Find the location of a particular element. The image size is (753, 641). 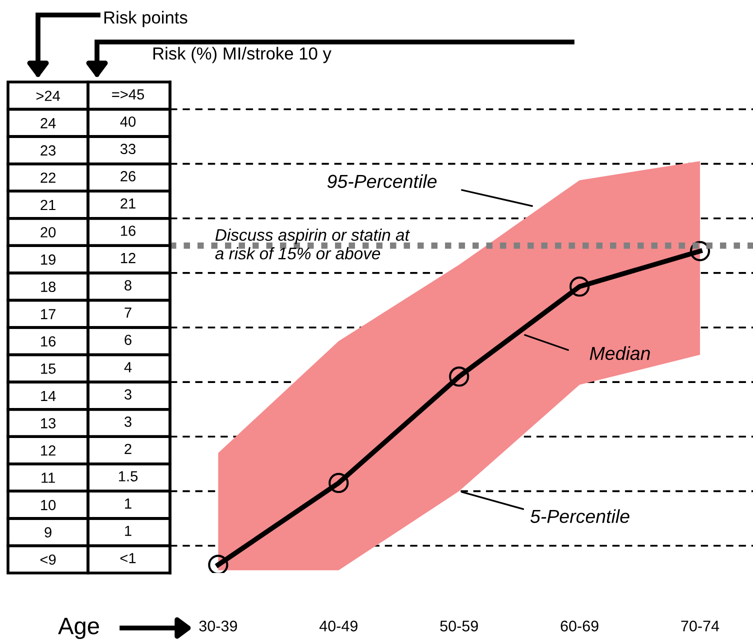

y-tick-label: 22 is located at coordinates (48, 177).